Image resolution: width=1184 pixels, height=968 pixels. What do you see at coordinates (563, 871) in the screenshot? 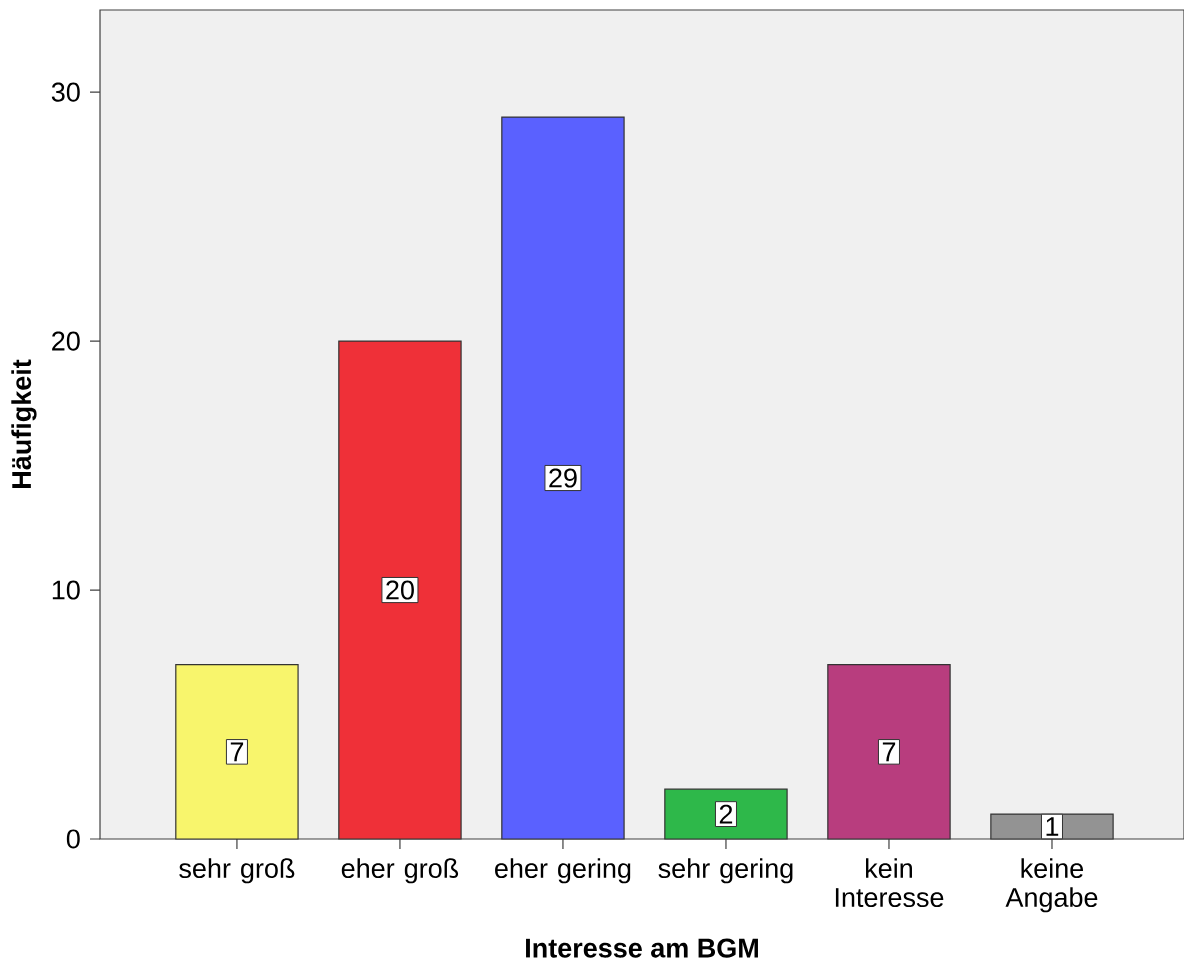
I see `x-tick-label: eher gering` at bounding box center [563, 871].